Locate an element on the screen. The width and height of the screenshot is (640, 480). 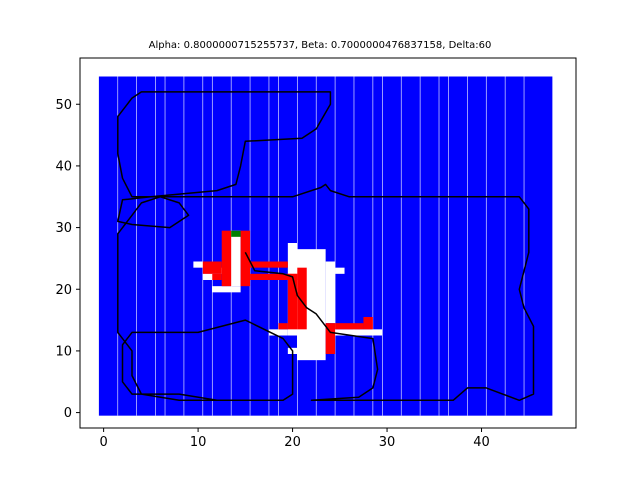
x-tick-label: 10 is located at coordinates (198, 442).